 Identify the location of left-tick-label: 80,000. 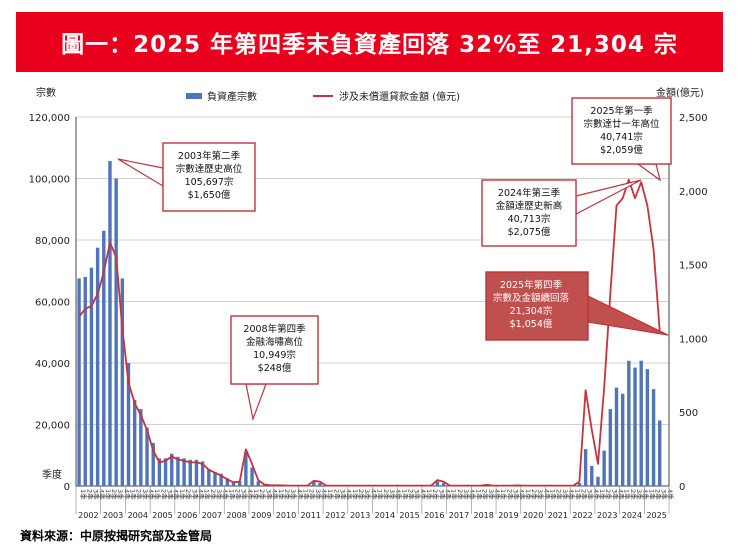
(52, 241).